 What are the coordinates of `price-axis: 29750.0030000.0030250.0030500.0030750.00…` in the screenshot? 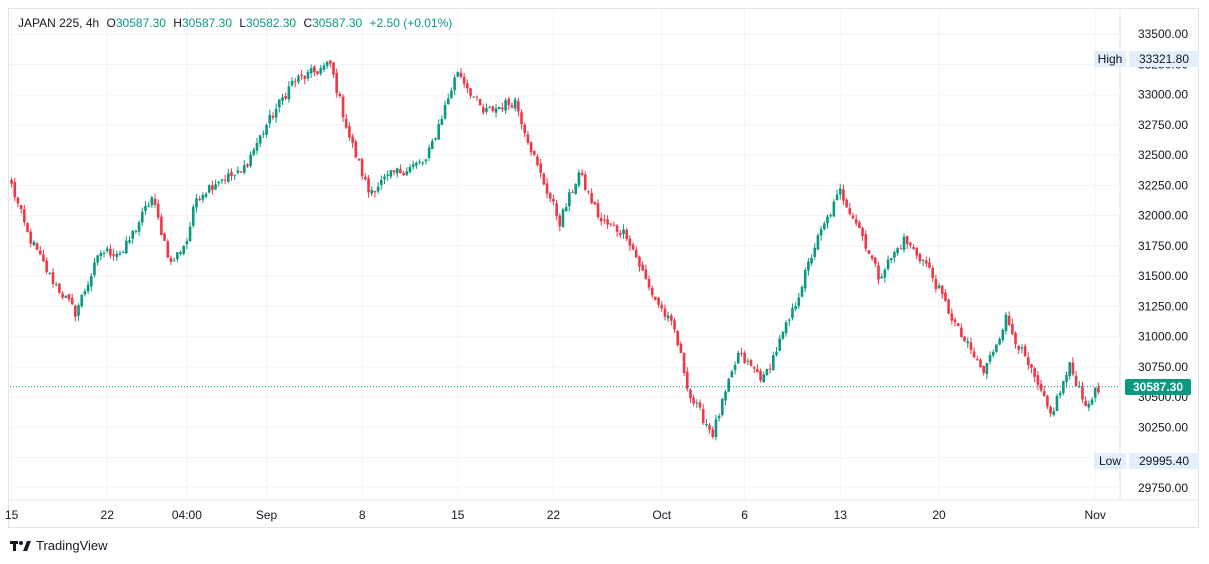 It's located at (1163, 261).